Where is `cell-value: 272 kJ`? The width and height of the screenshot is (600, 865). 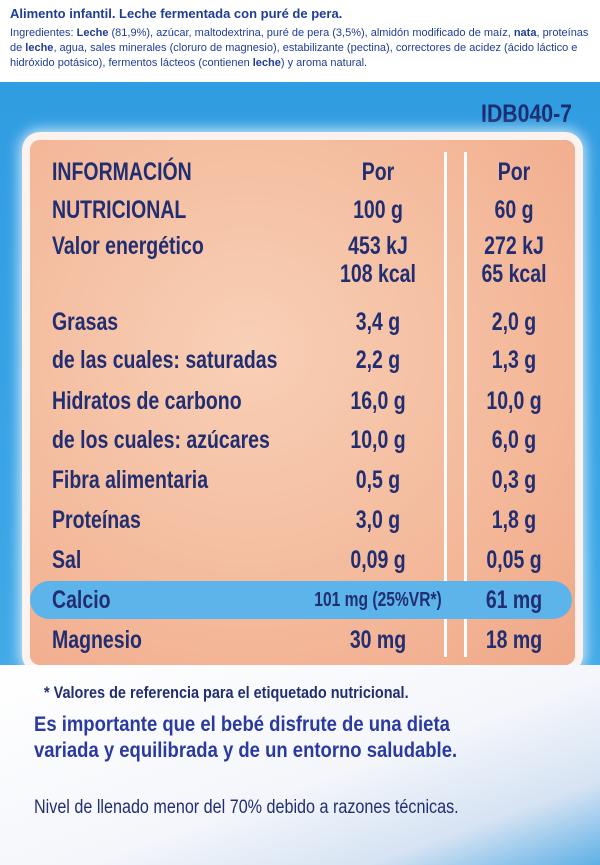
cell-value: 272 kJ is located at coordinates (514, 246).